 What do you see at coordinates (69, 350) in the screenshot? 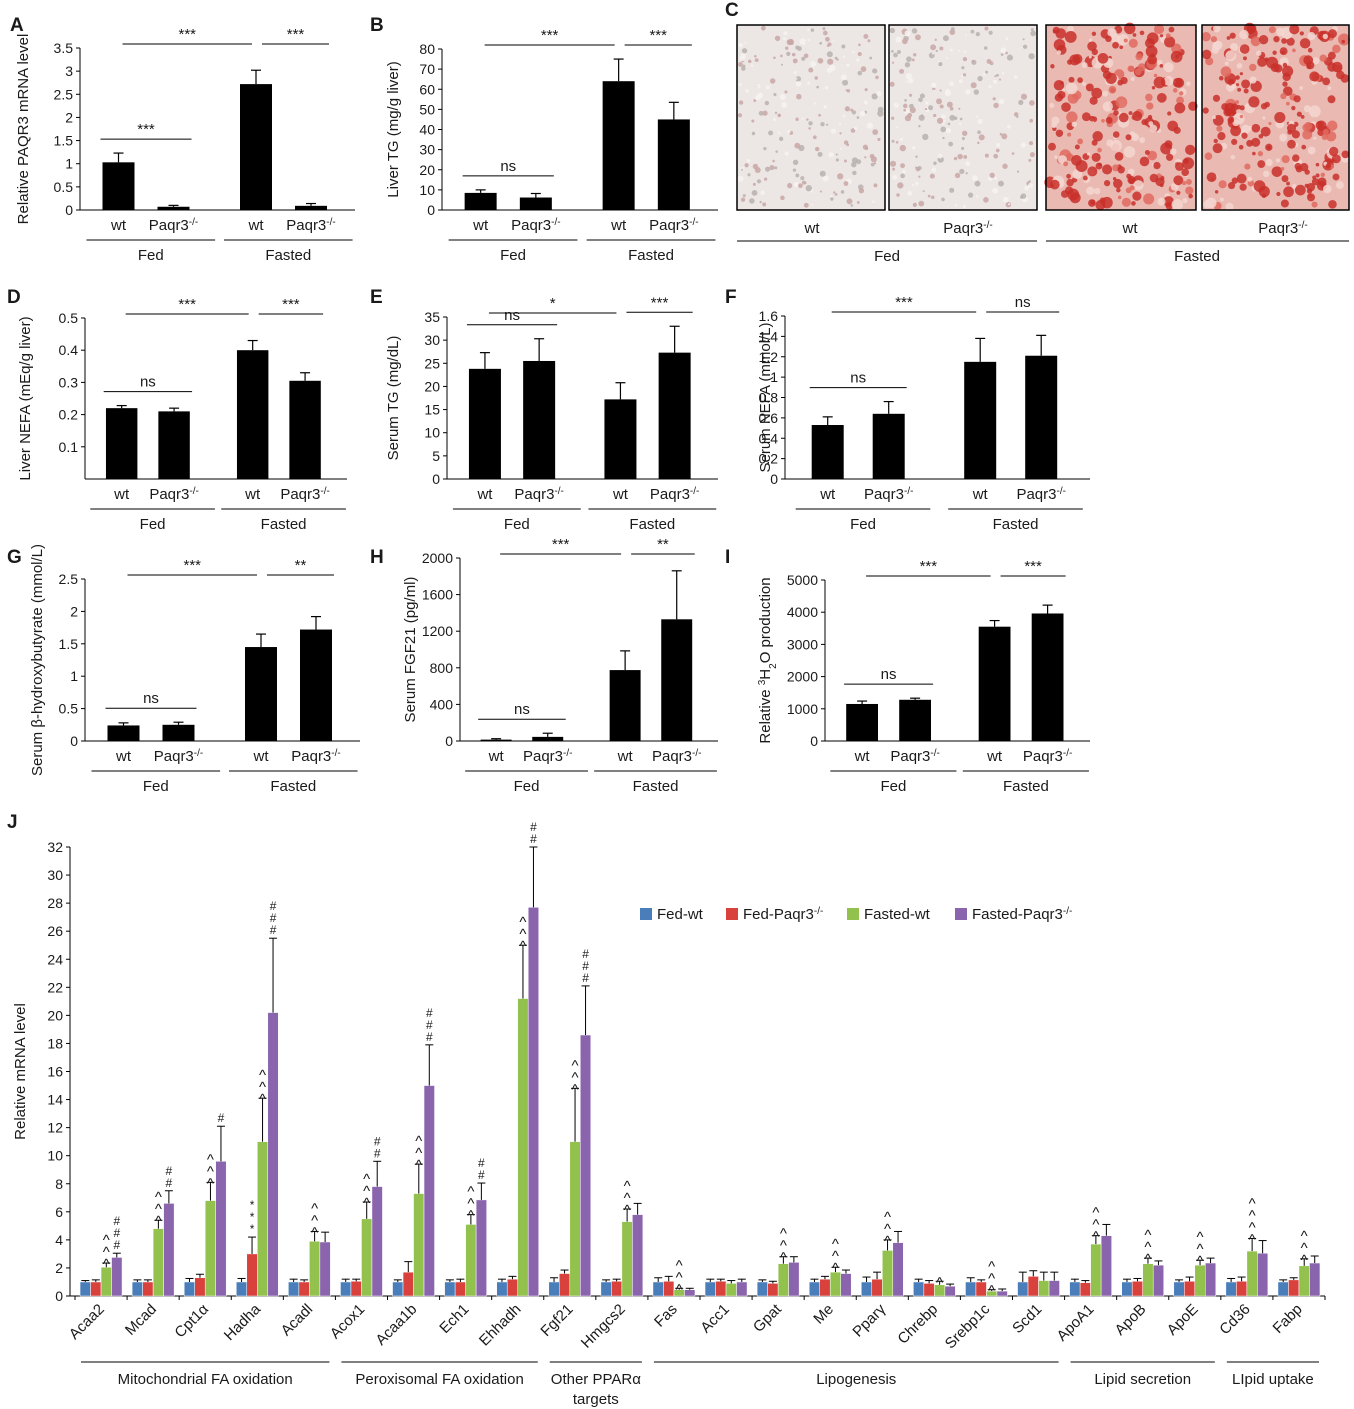
I see `y-tick-label: 0.4` at bounding box center [69, 350].